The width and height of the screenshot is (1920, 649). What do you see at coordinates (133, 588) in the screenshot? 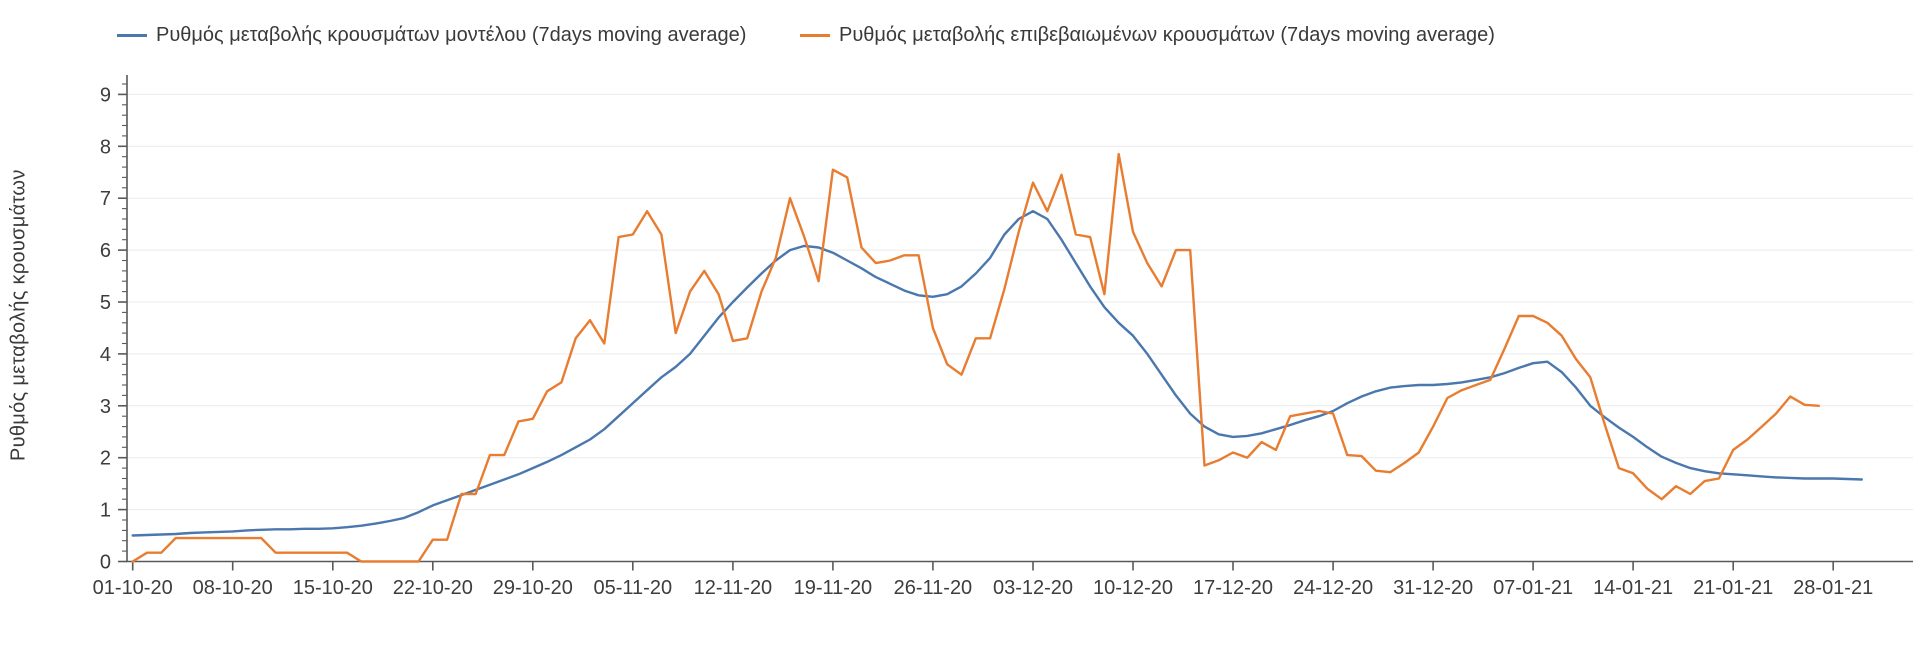
I see `x-tick-label: 01-10-20` at bounding box center [133, 588].